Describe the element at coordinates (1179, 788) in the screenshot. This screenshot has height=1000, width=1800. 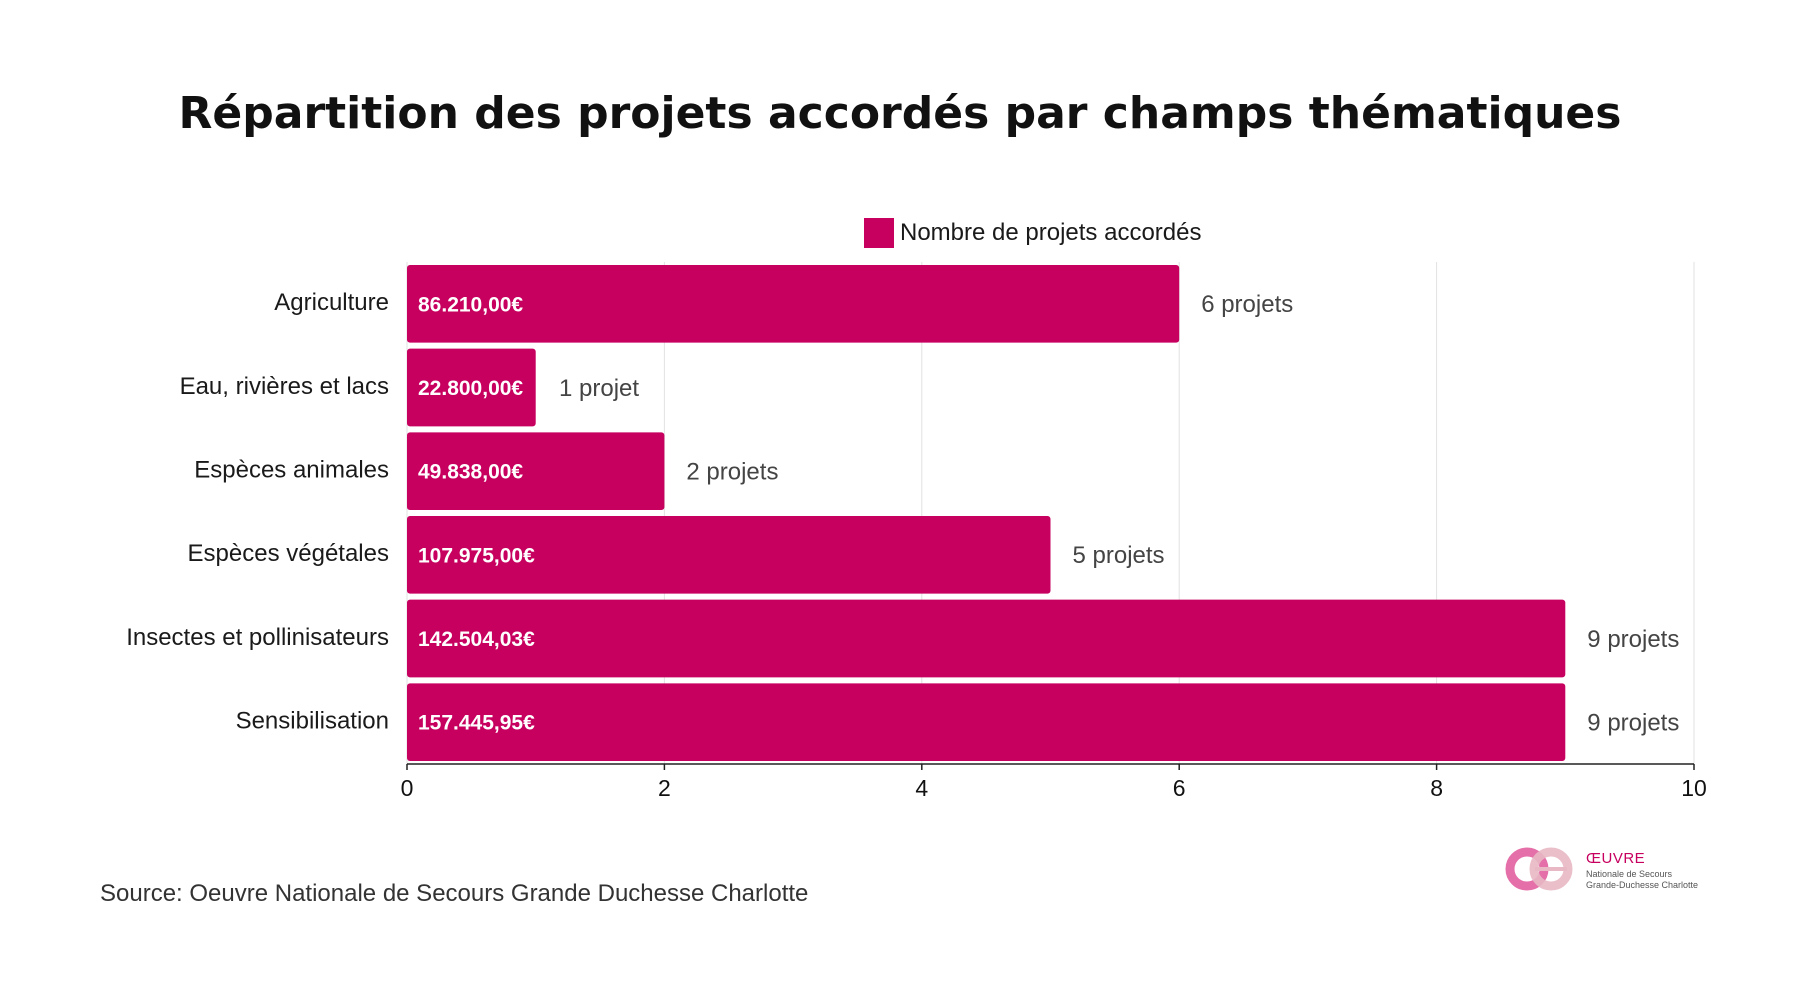
I see `x-tick-label: 6` at that location.